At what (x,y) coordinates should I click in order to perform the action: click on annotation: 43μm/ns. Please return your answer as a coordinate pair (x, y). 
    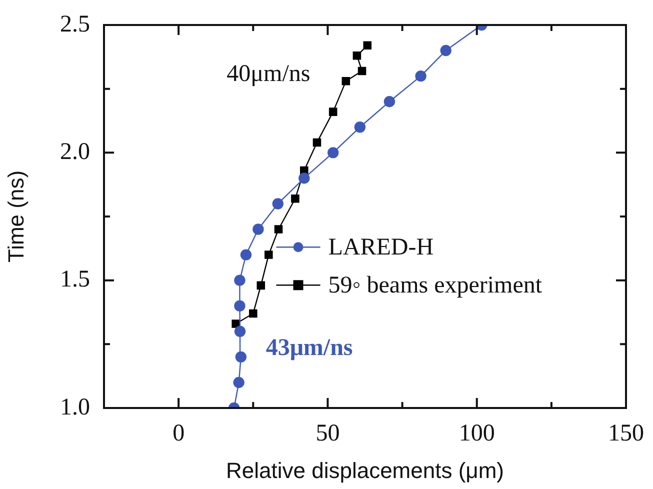
    Looking at the image, I should click on (309, 347).